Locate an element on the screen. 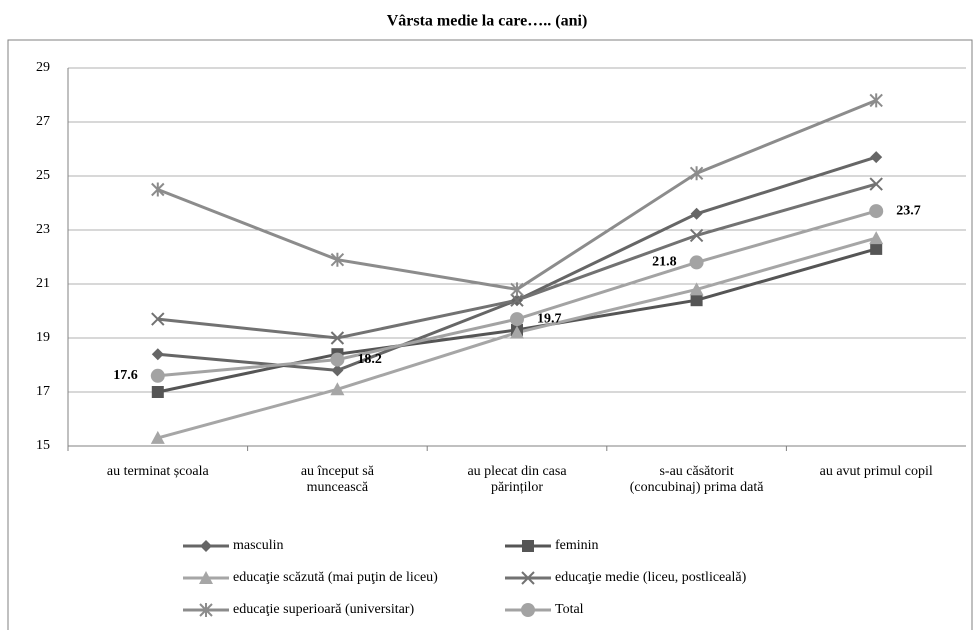  legend-label: educaţie medie (liceu, postliceală) is located at coordinates (651, 577).